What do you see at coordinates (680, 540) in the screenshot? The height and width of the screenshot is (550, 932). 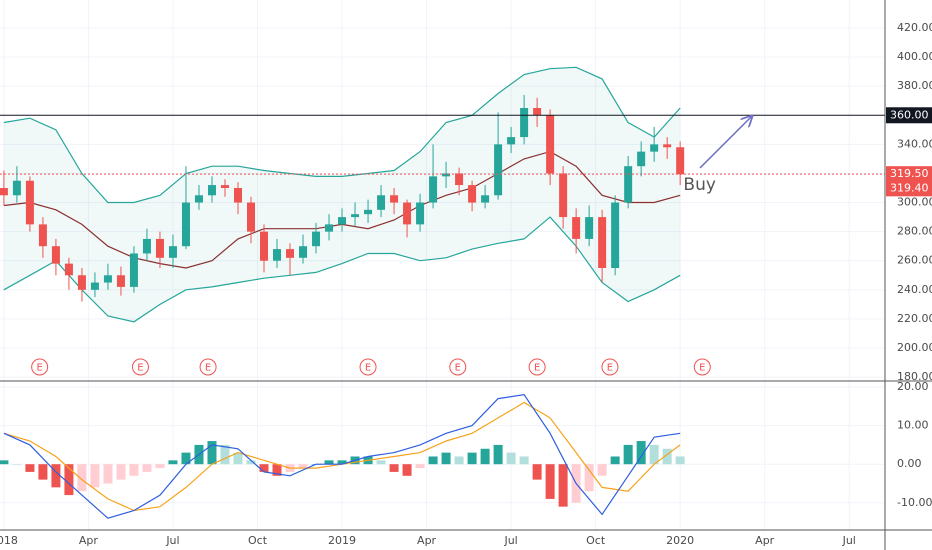 I see `x-tick-label: 2020` at bounding box center [680, 540].